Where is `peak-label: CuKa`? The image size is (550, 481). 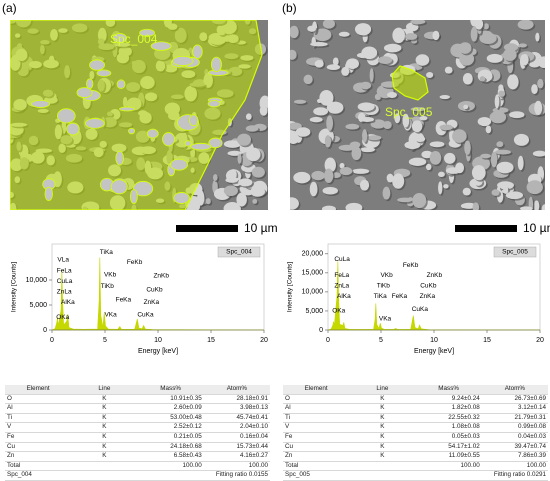
peak-label: CuKa is located at coordinates (145, 315).